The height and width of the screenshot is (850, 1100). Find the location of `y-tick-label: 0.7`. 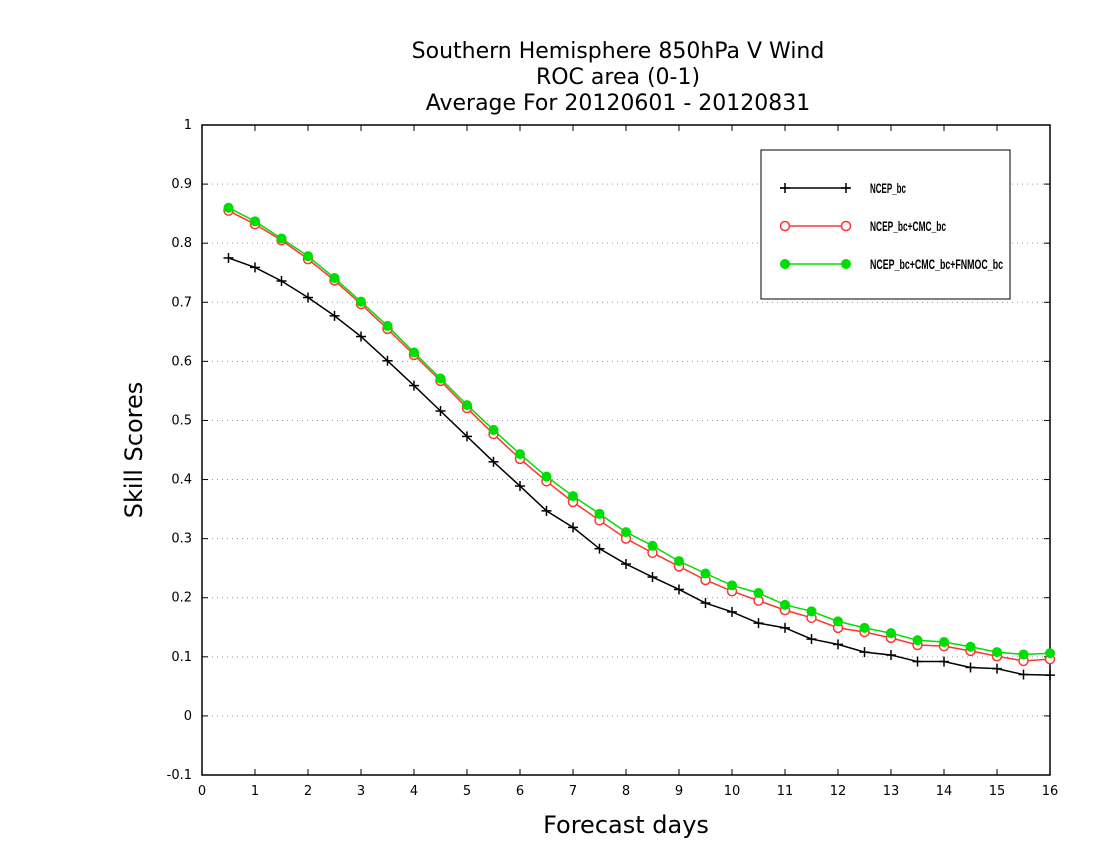

y-tick-label: 0.7 is located at coordinates (181, 302).